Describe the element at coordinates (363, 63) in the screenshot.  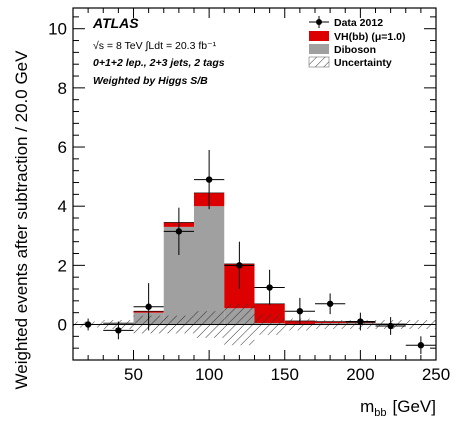
I see `legend-uncertainty-label: Uncertainty` at that location.